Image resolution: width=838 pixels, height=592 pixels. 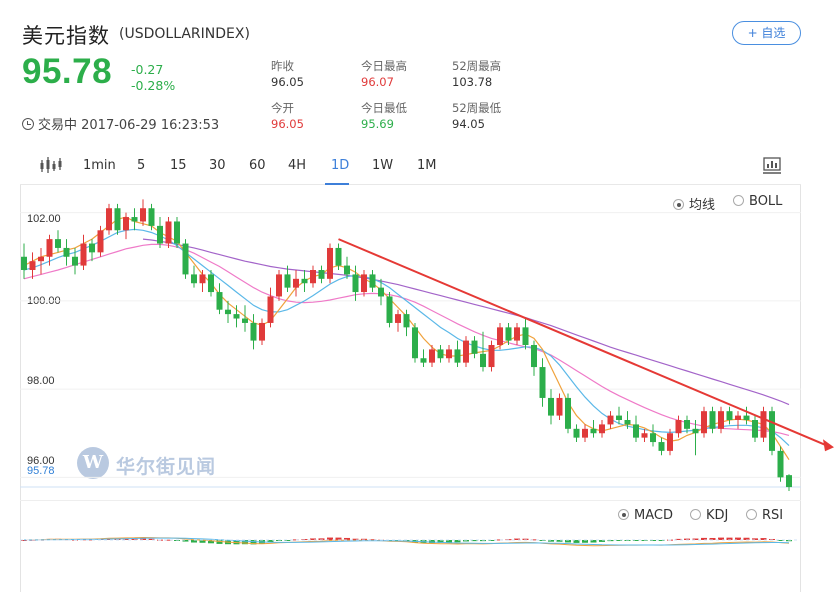 I want to click on interval-15: 15, so click(x=178, y=165).